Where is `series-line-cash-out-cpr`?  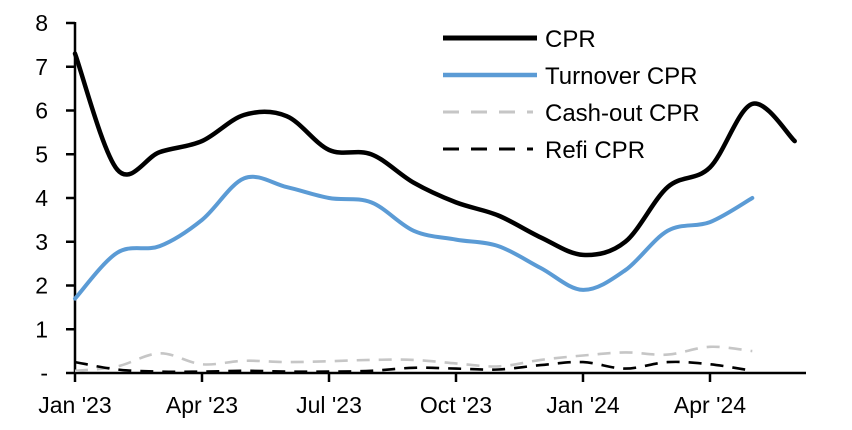 series-line-cash-out-cpr is located at coordinates (413, 359).